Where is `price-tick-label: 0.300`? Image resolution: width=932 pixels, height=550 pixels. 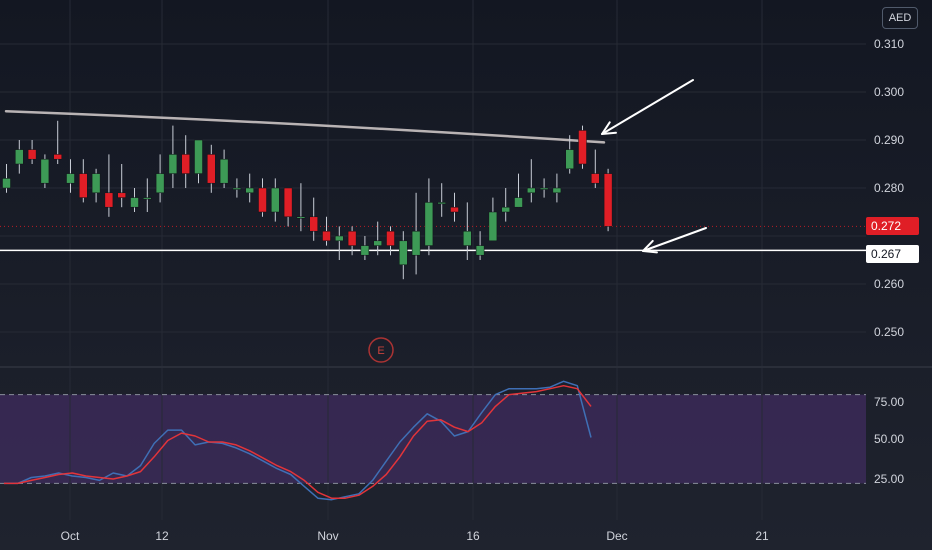
price-tick-label: 0.300 is located at coordinates (889, 92).